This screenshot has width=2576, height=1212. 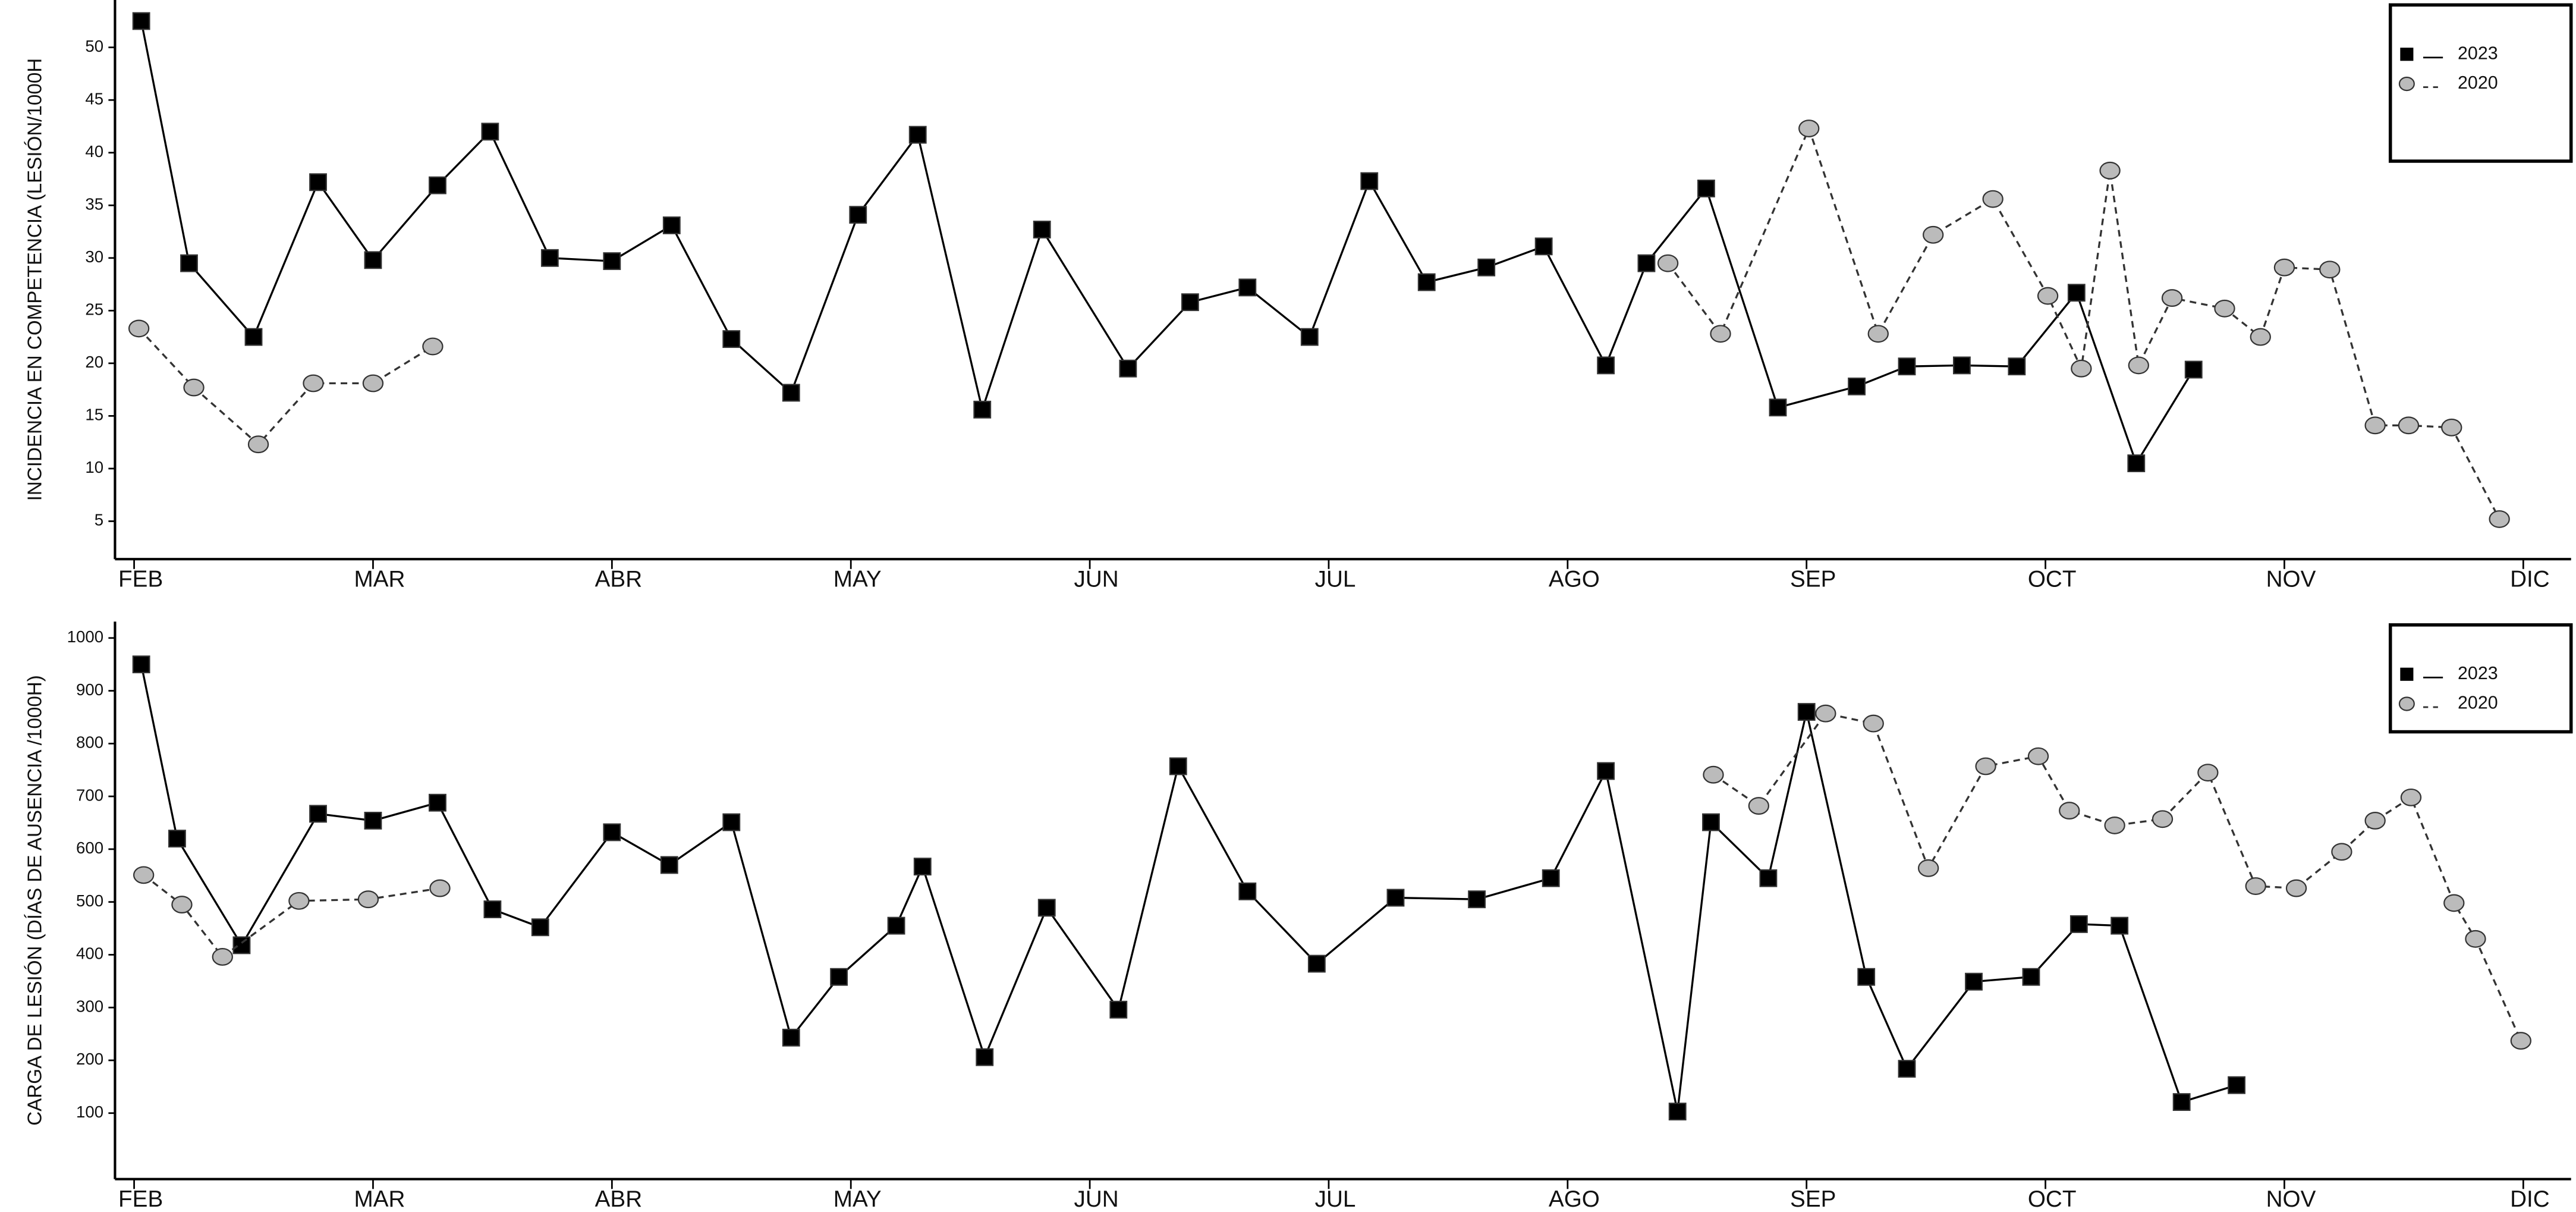 I want to click on x-tick-label: MAY, so click(x=857, y=579).